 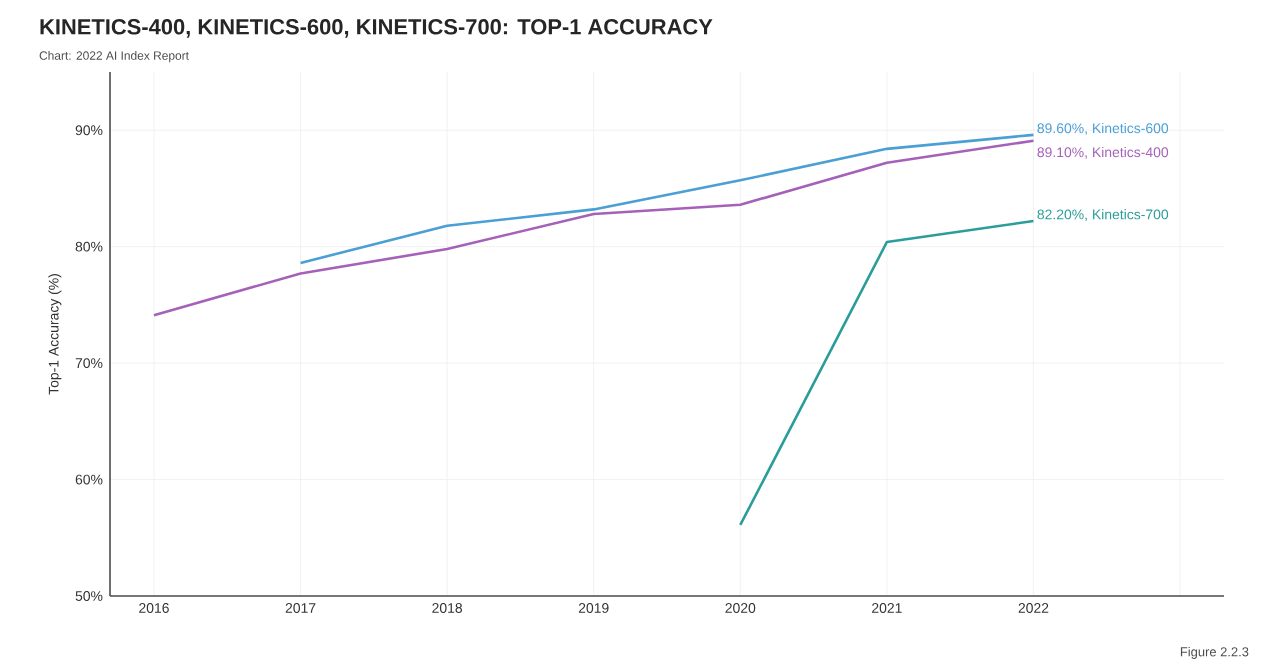 I want to click on chart-title: KINETICS-400, KINETICS-600, KINETICS-700: TOP-1 ACCURACY, so click(x=376, y=28).